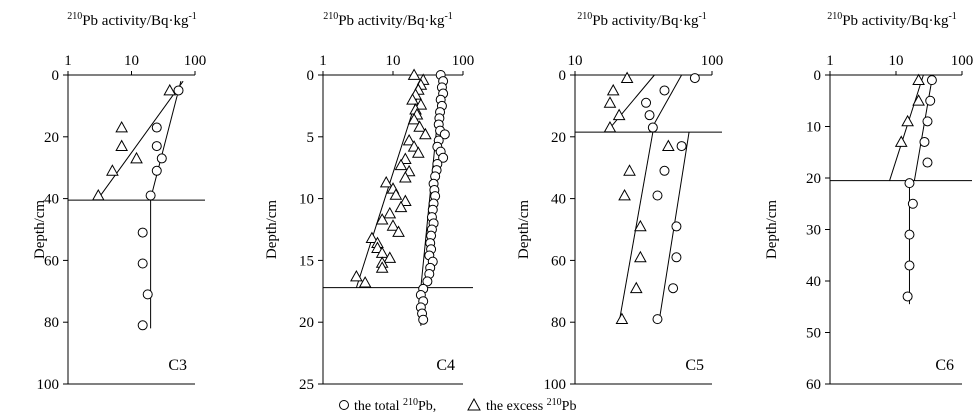 This screenshot has width=977, height=416. What do you see at coordinates (344, 405) in the screenshot?
I see `legend-total-marker` at bounding box center [344, 405].